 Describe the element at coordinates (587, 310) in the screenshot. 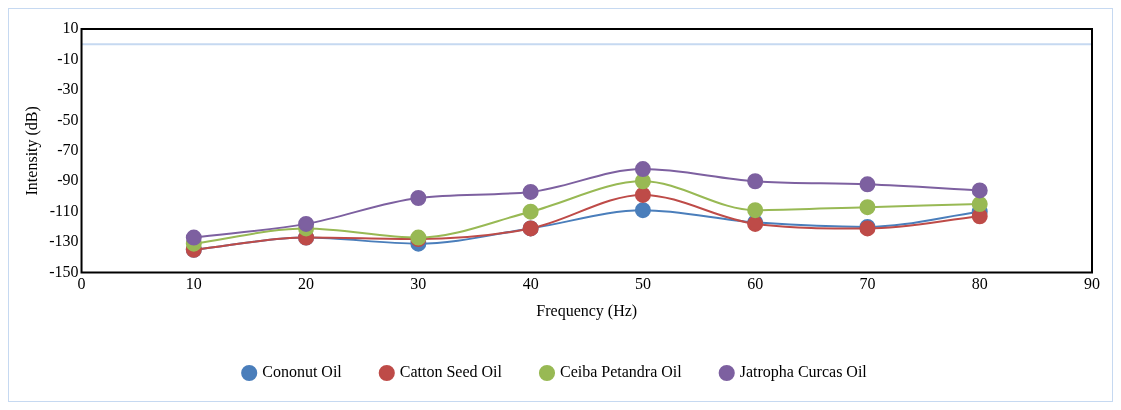

I see `x-axis-title: Frequency (Hz)` at that location.